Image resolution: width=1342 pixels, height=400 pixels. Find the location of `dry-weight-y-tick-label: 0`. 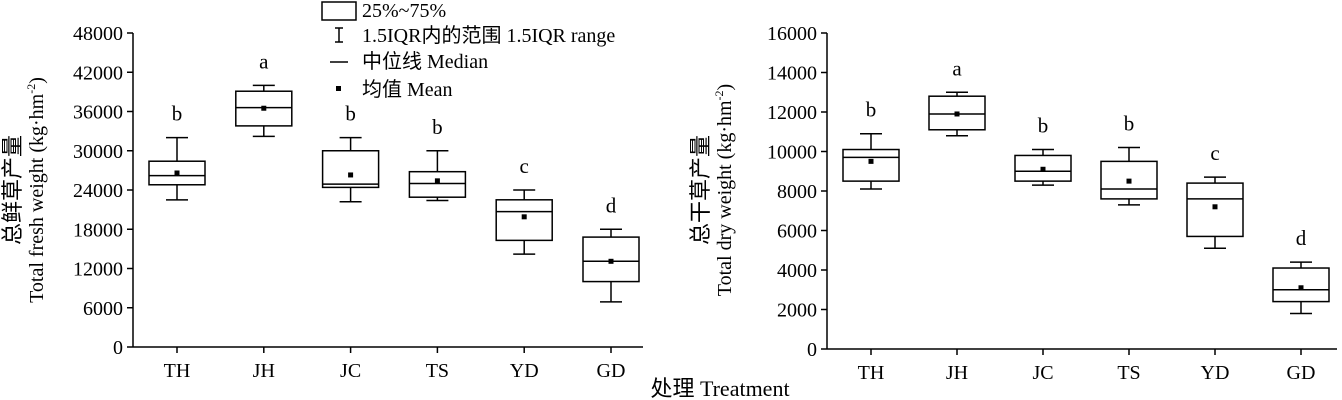

dry-weight-y-tick-label: 0 is located at coordinates (812, 350).